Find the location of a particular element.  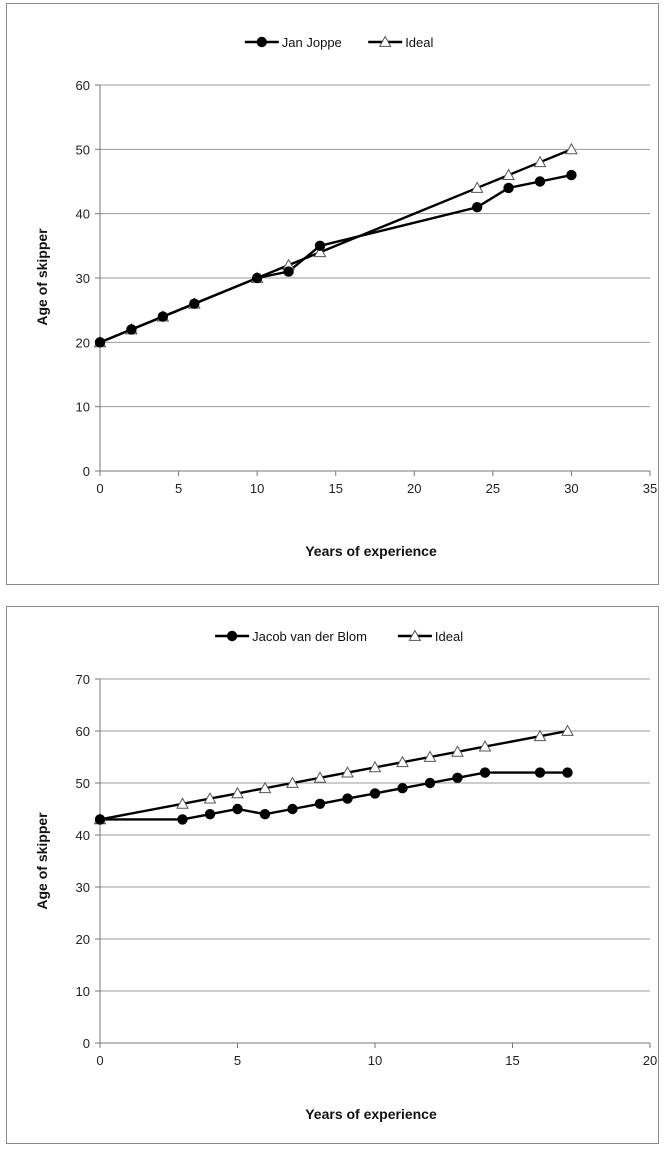

series-line-jan-joppe is located at coordinates (335, 258).